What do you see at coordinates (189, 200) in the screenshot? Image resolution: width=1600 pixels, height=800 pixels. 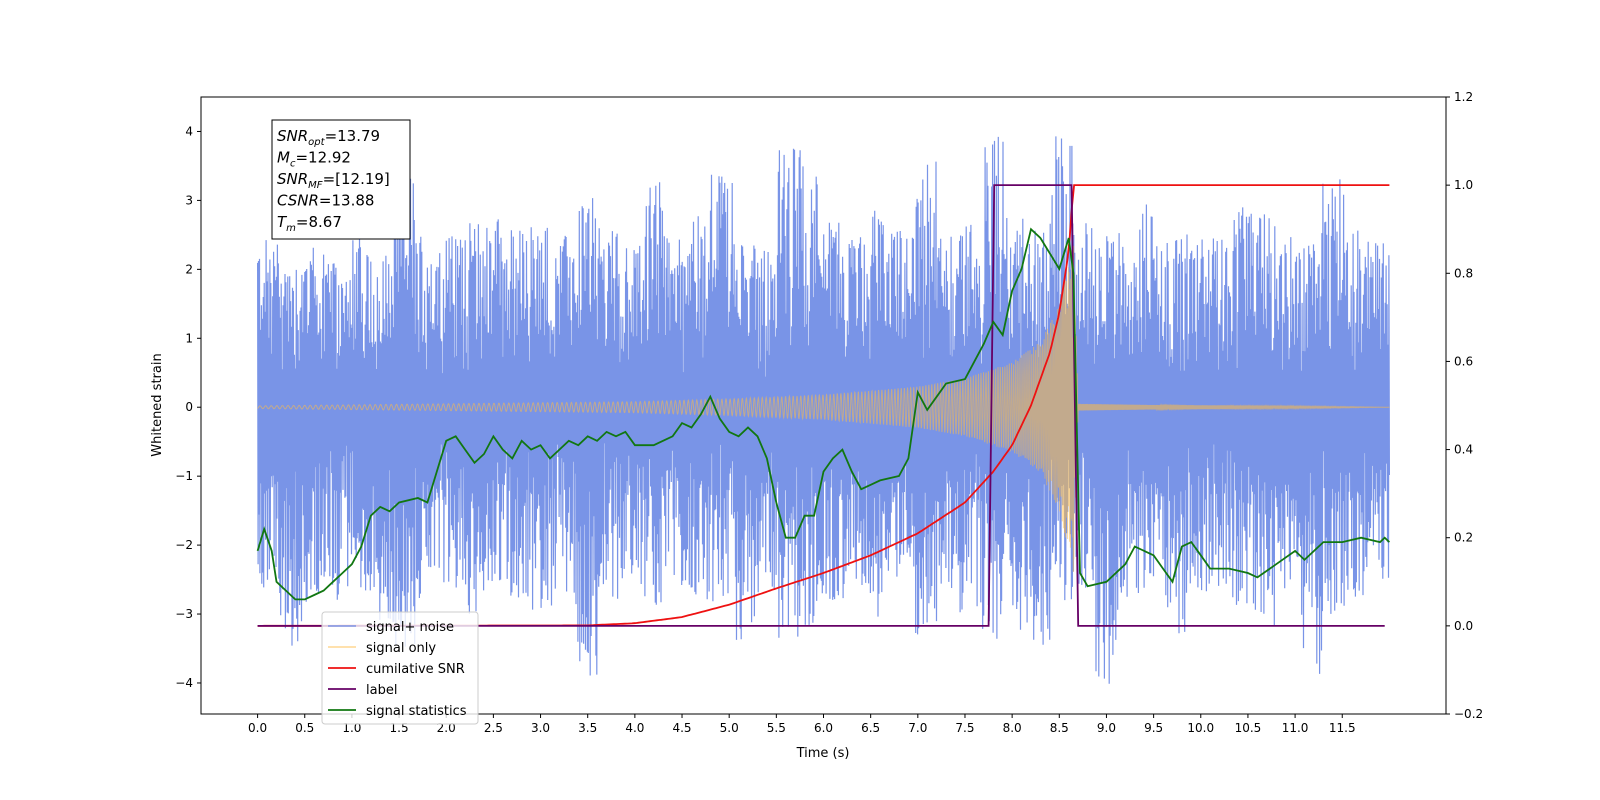 I see `y-tick-label: 3` at bounding box center [189, 200].